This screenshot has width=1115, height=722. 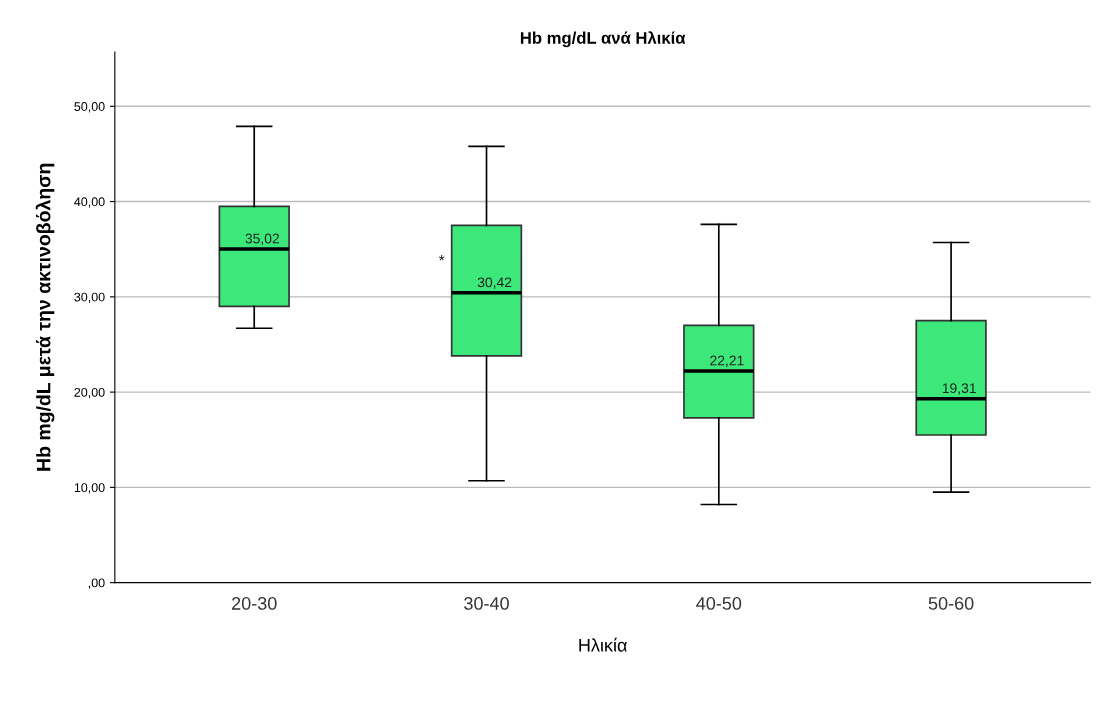 What do you see at coordinates (89, 202) in the screenshot?
I see `y-tick-label: 40,00` at bounding box center [89, 202].